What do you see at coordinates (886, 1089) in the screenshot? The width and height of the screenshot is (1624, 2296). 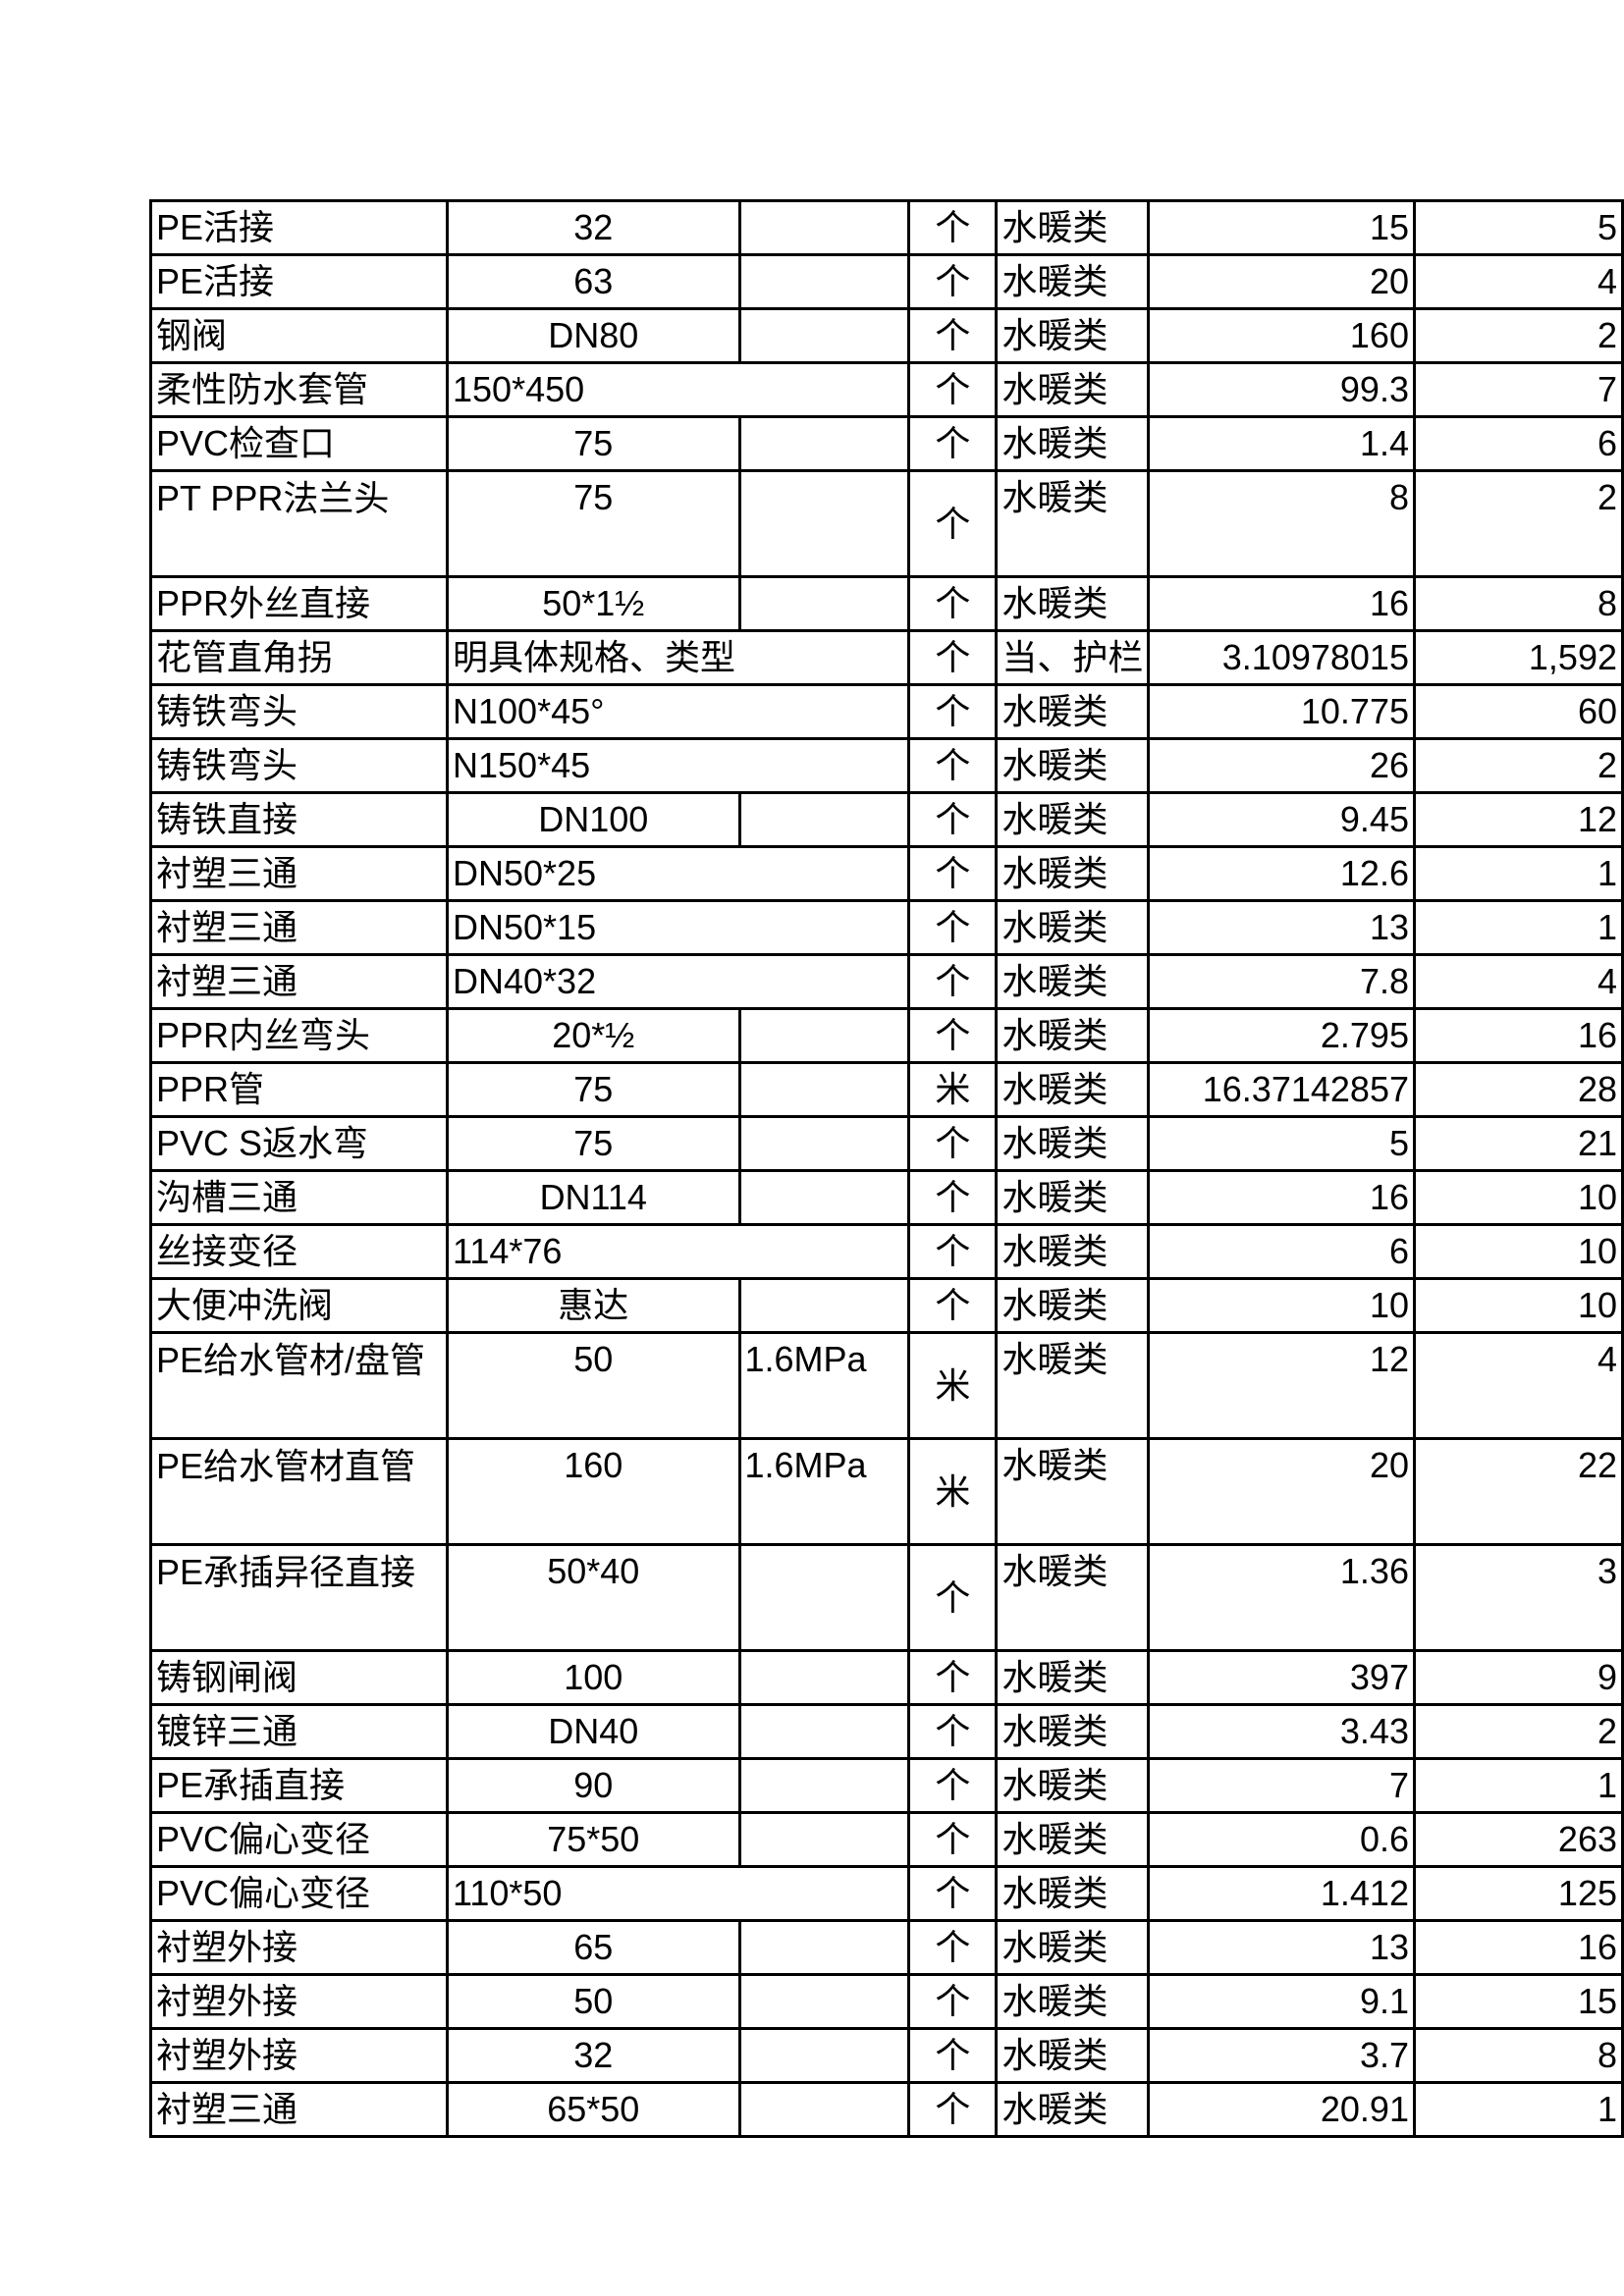 I see `table-row: PPR管 75 米水暖类 16.37142857 28` at bounding box center [886, 1089].